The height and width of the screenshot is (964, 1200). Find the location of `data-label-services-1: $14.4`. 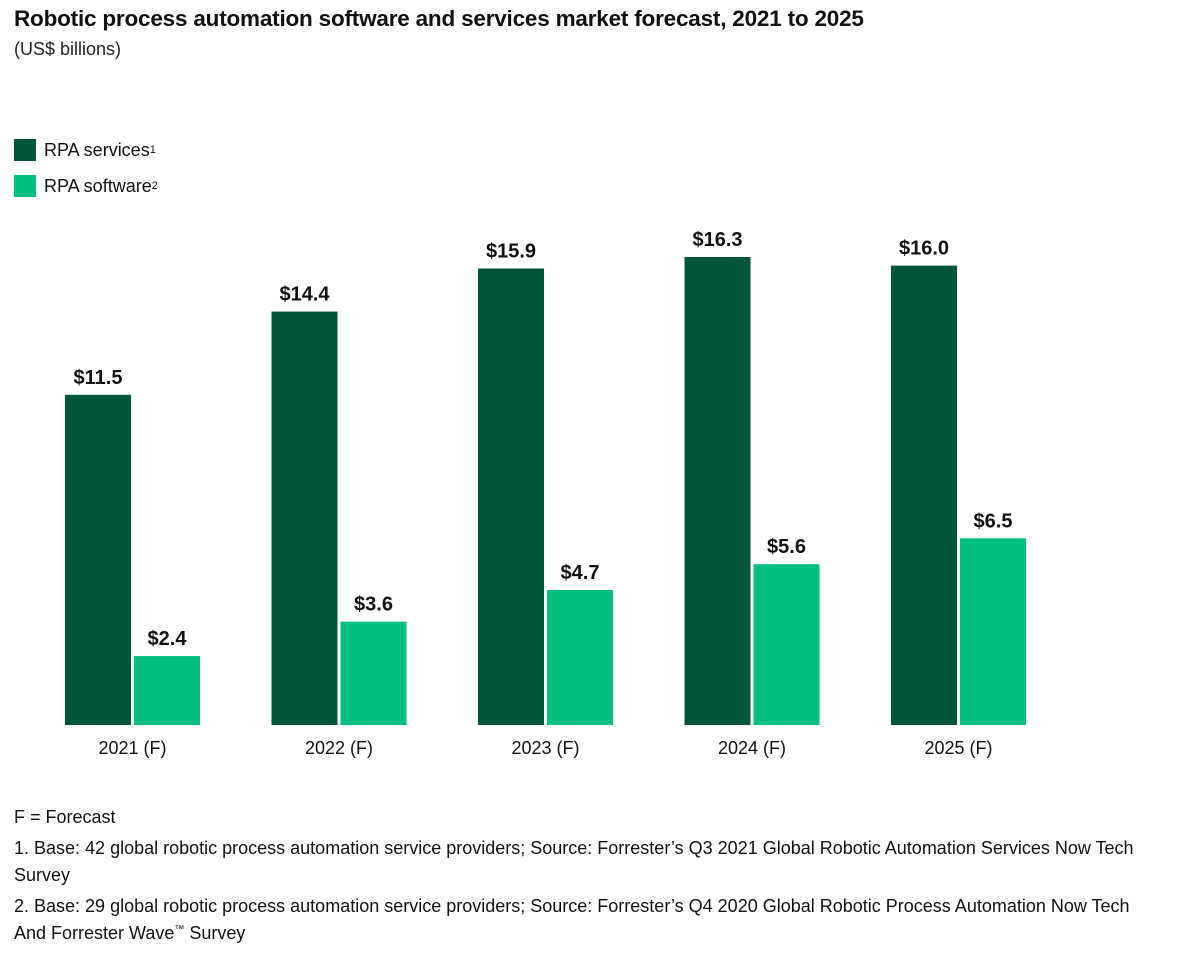

data-label-services-1: $14.4 is located at coordinates (304, 295).